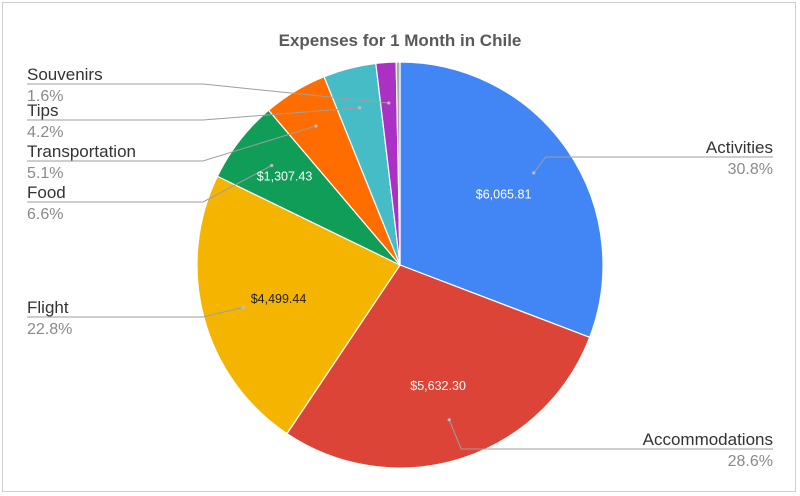 This screenshot has width=800, height=496. Describe the element at coordinates (739, 147) in the screenshot. I see `slice-label-name: Activities` at that location.